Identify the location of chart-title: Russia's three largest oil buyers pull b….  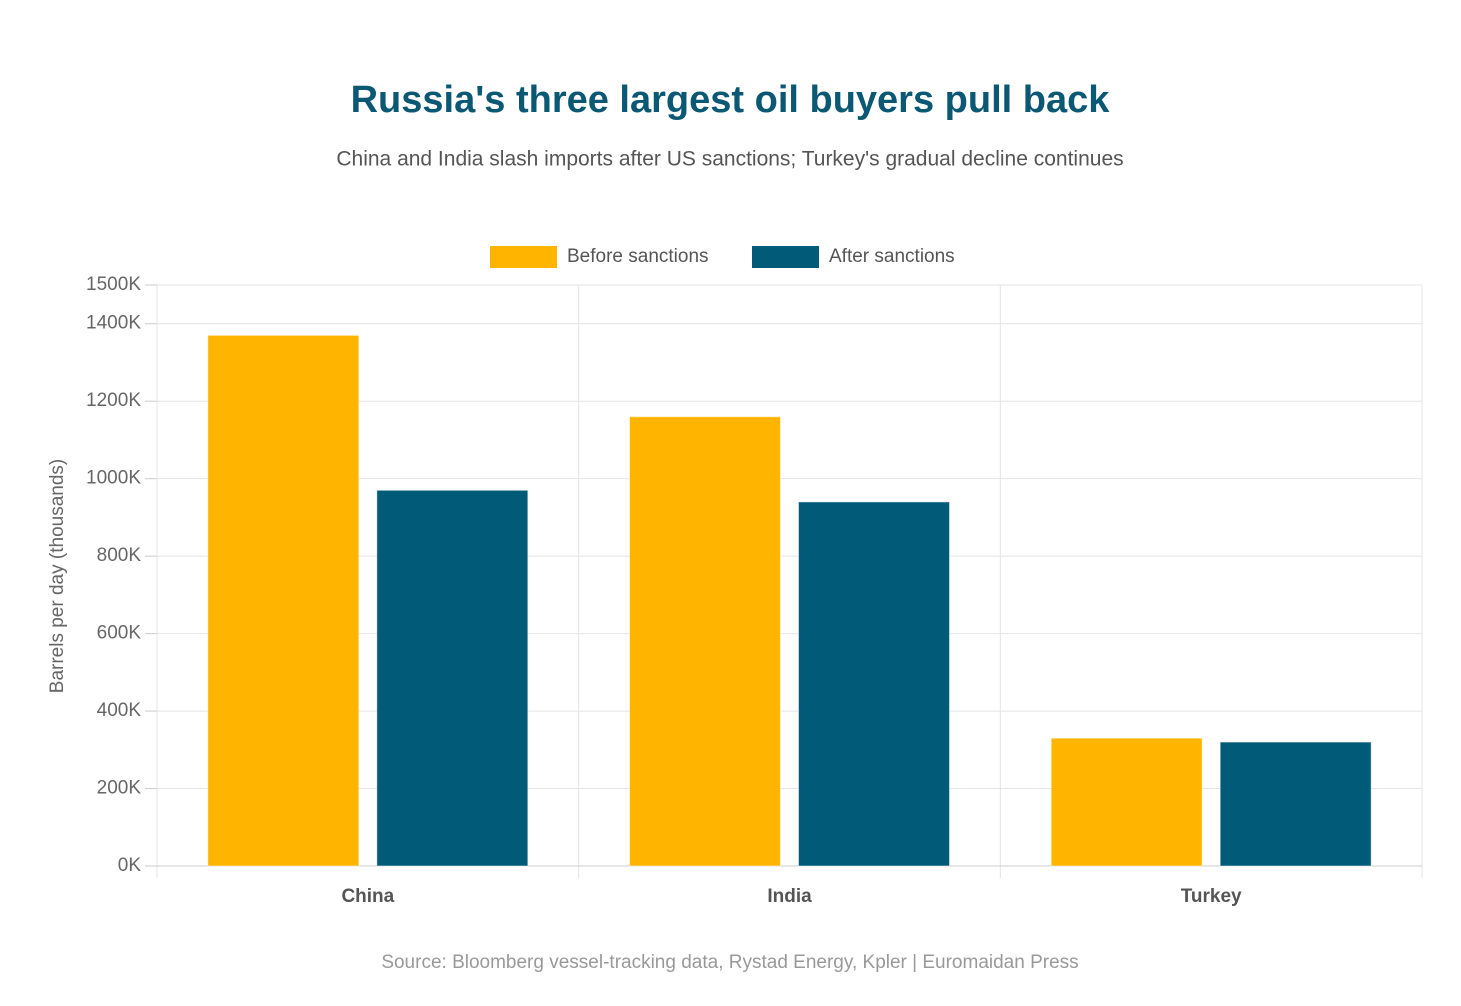
(731, 100).